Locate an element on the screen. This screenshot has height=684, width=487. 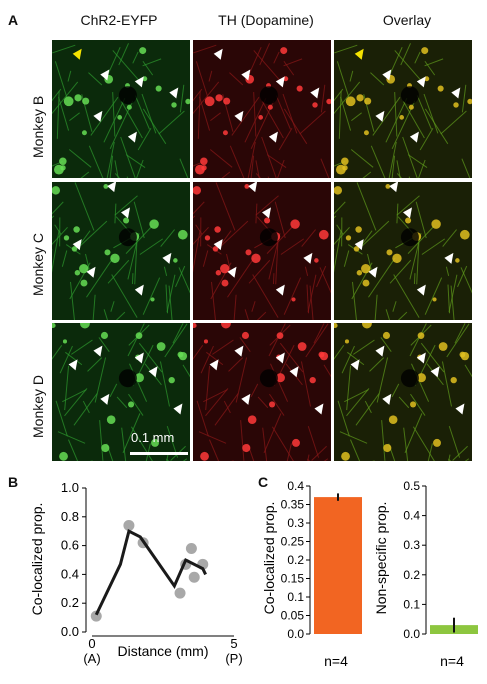
y-axis-label: Co-localized prop. is located at coordinates (37, 559).